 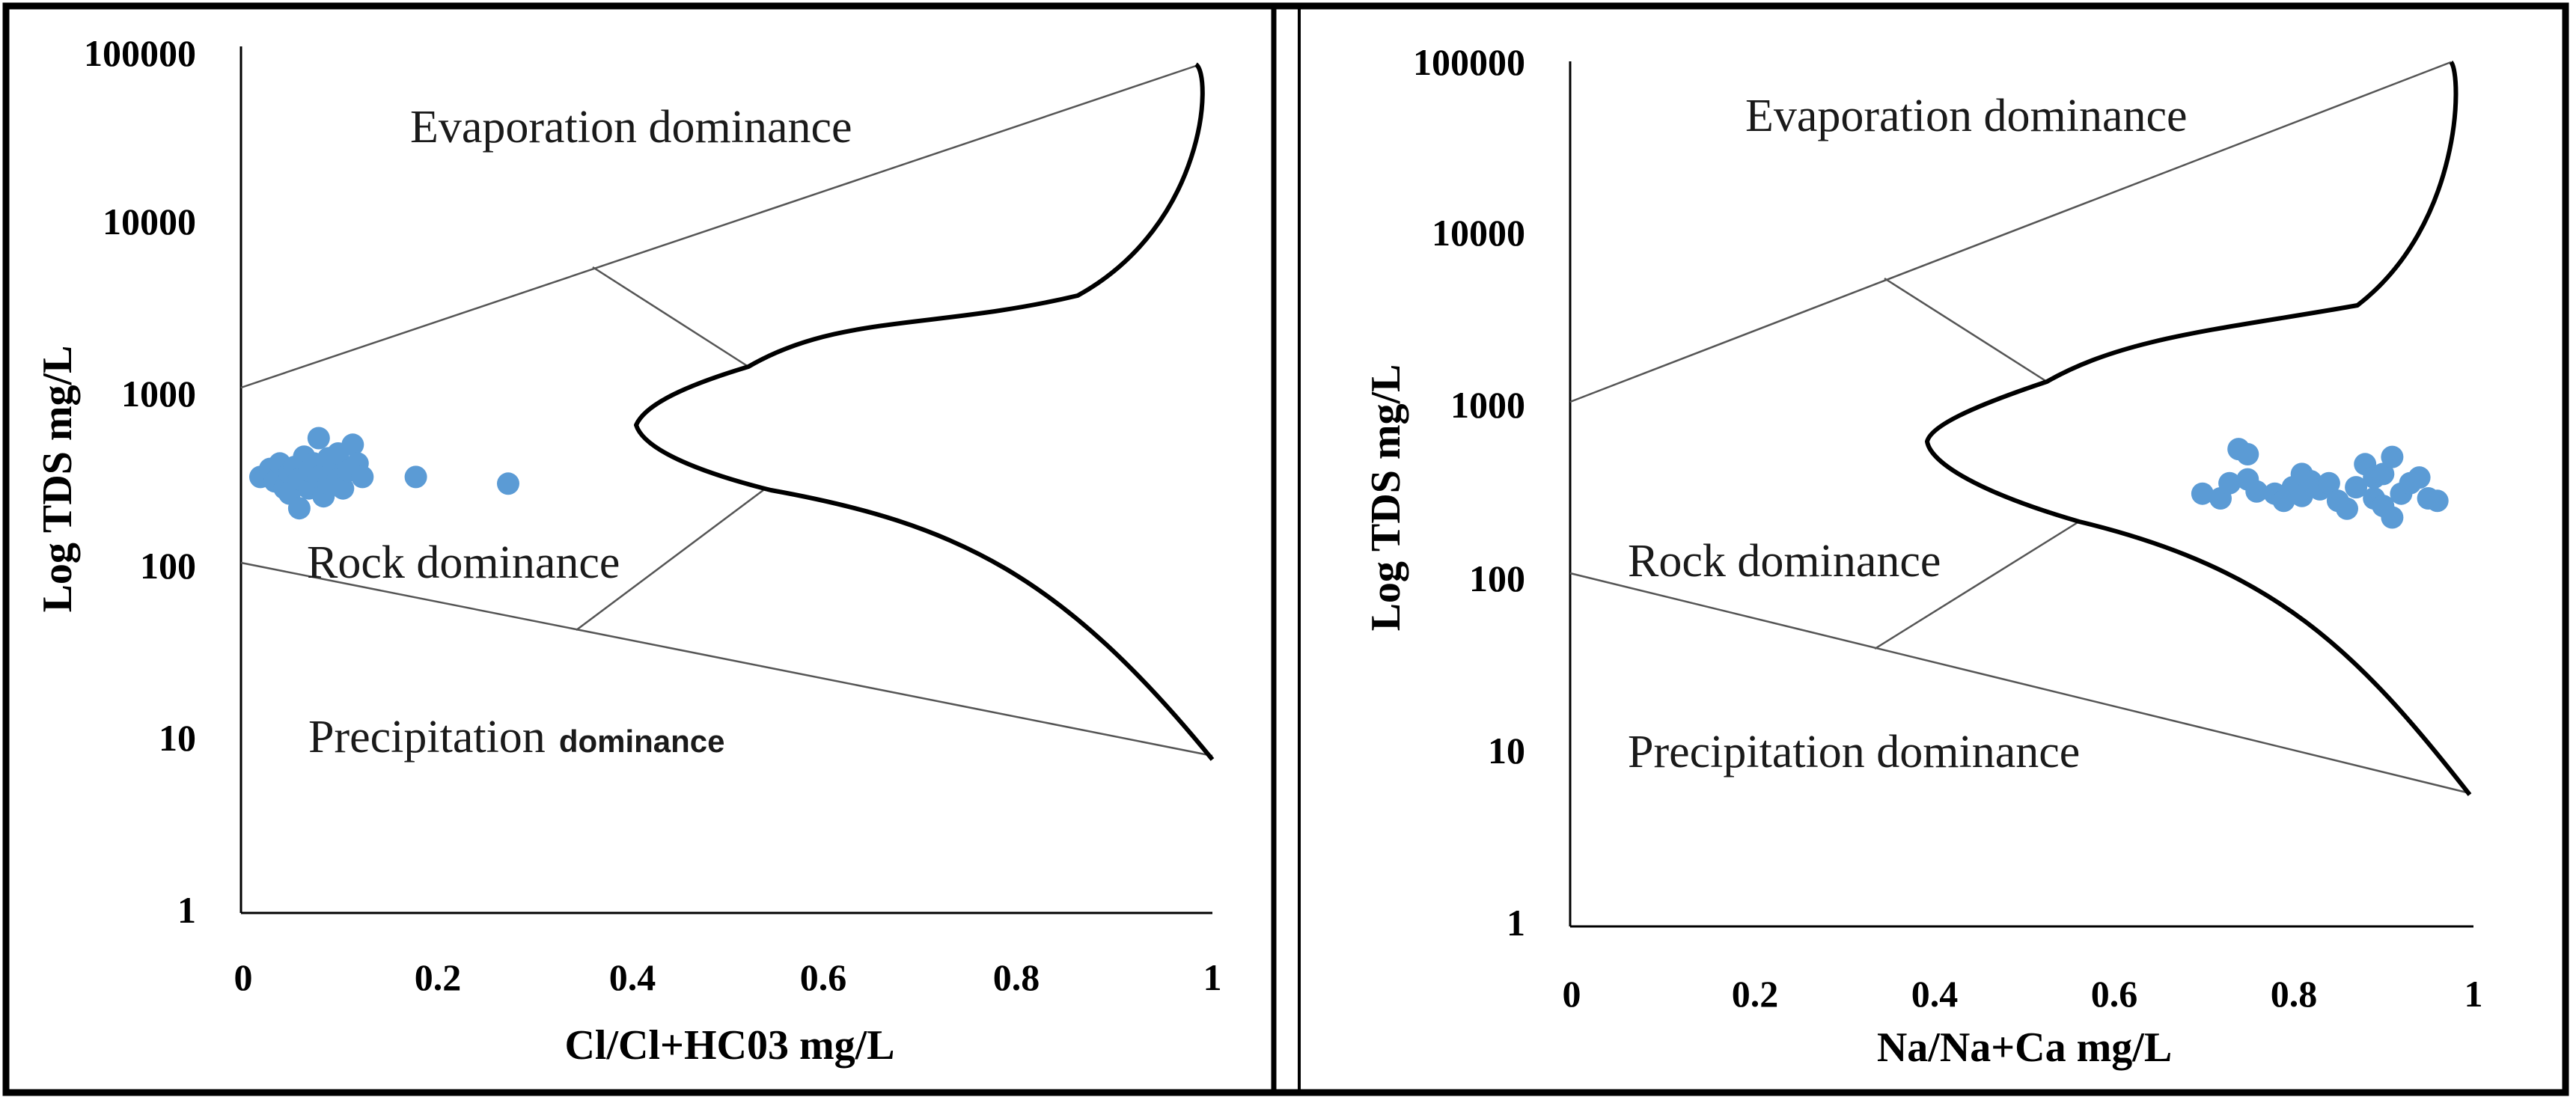 What do you see at coordinates (642, 741) in the screenshot?
I see `precipitation-label-suffix: dominance` at bounding box center [642, 741].